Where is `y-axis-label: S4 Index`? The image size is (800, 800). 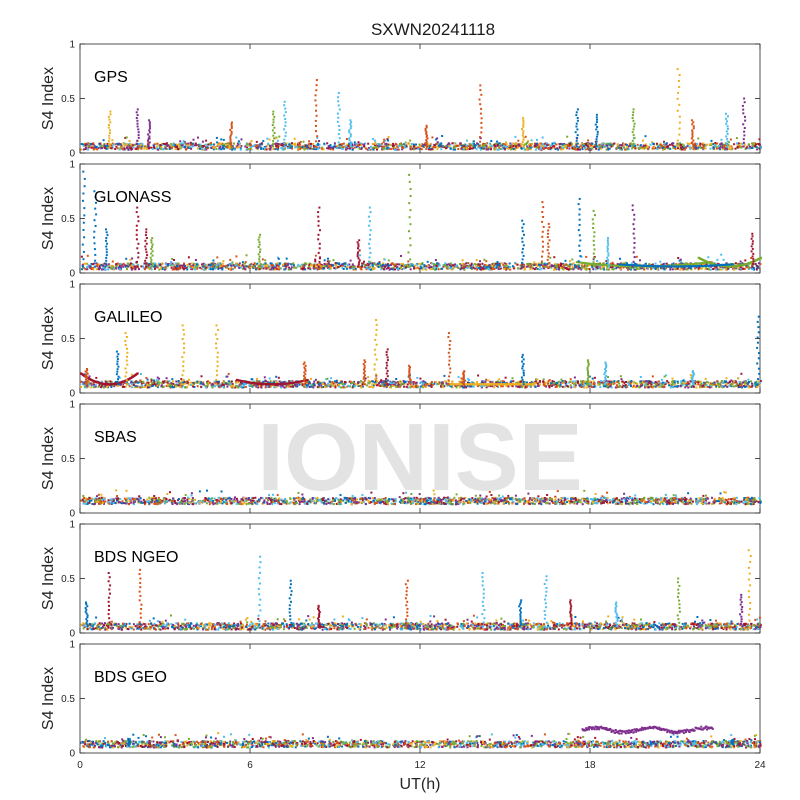 y-axis-label: S4 Index is located at coordinates (48, 98).